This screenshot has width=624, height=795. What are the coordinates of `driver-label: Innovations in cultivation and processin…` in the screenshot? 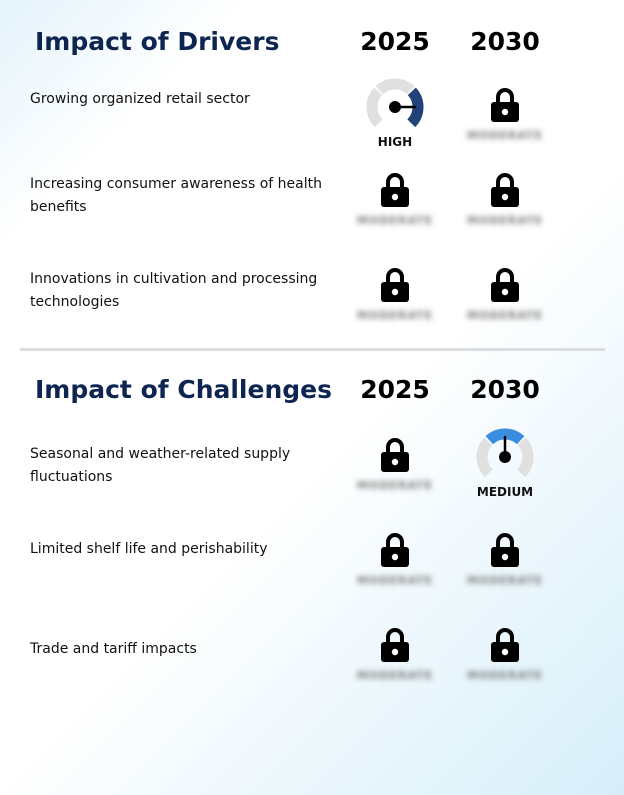 It's located at (174, 290).